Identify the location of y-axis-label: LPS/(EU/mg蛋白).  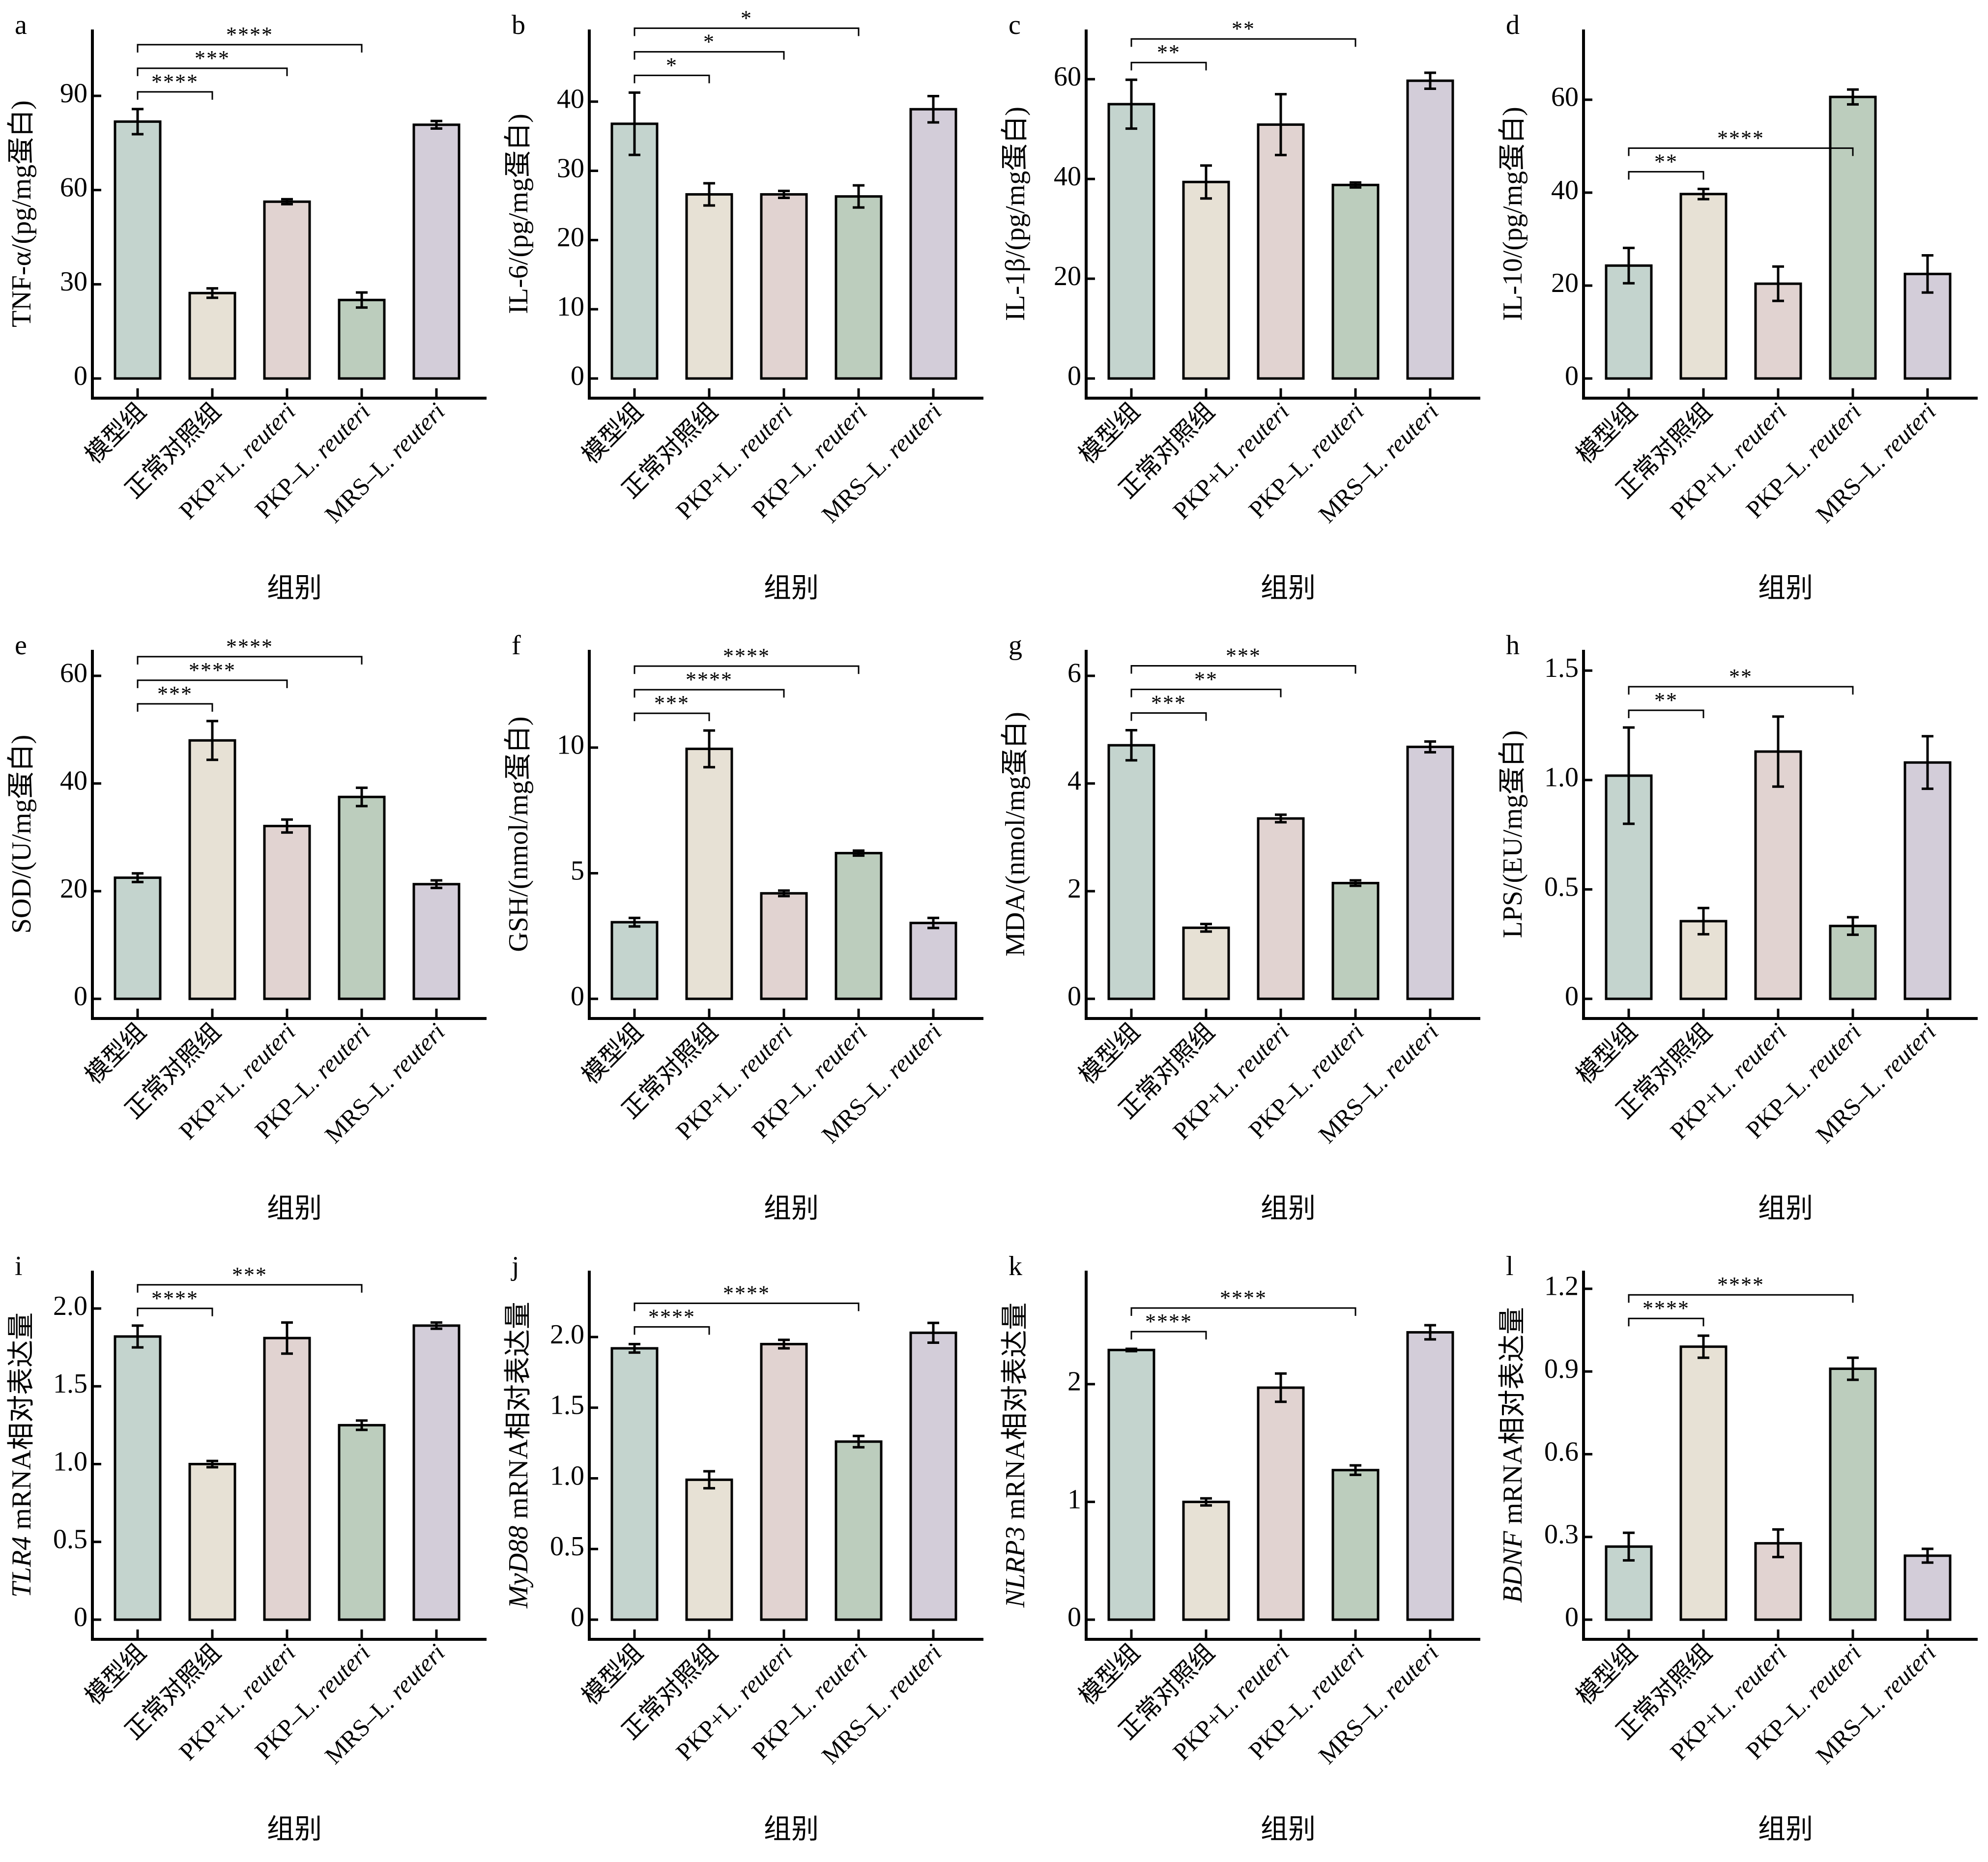
(1513, 834).